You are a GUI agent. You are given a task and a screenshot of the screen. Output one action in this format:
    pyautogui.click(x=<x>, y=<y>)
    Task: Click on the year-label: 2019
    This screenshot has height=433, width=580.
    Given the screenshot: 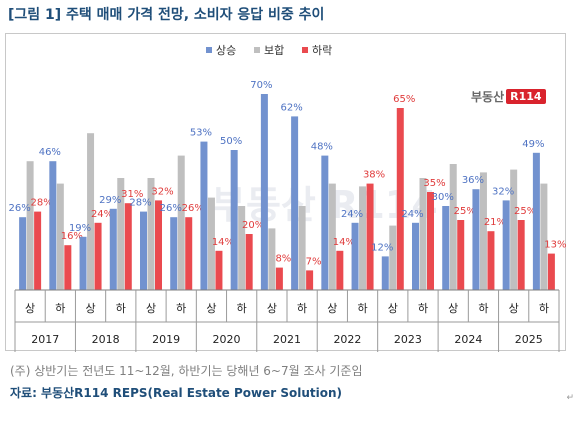 What is the action you would take?
    pyautogui.click(x=166, y=339)
    